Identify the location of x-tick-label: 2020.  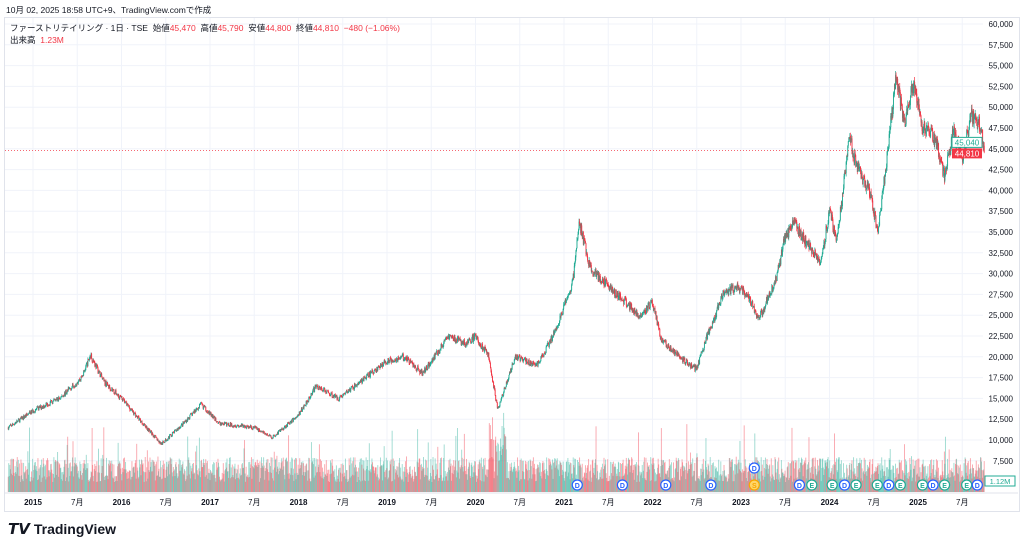
(476, 502).